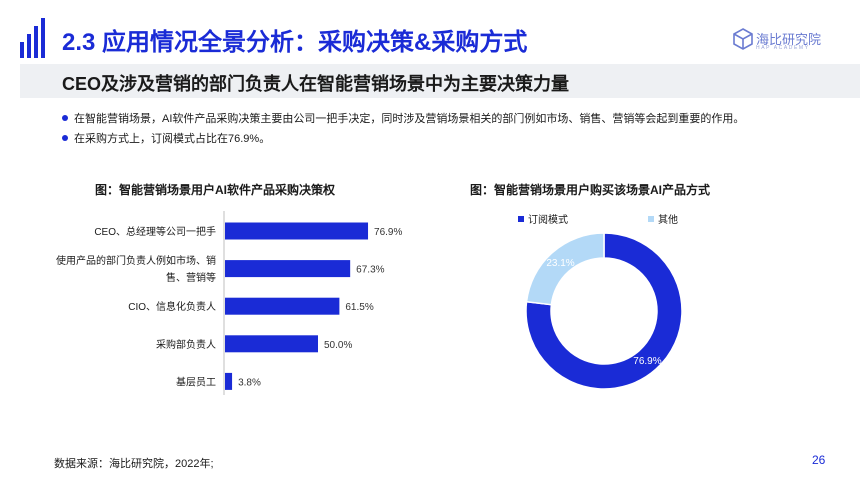 The height and width of the screenshot is (484, 860). What do you see at coordinates (215, 190) in the screenshot?
I see `bar-chart-title: 图：智能营销场景用户AI软件产品采购决策权` at bounding box center [215, 190].